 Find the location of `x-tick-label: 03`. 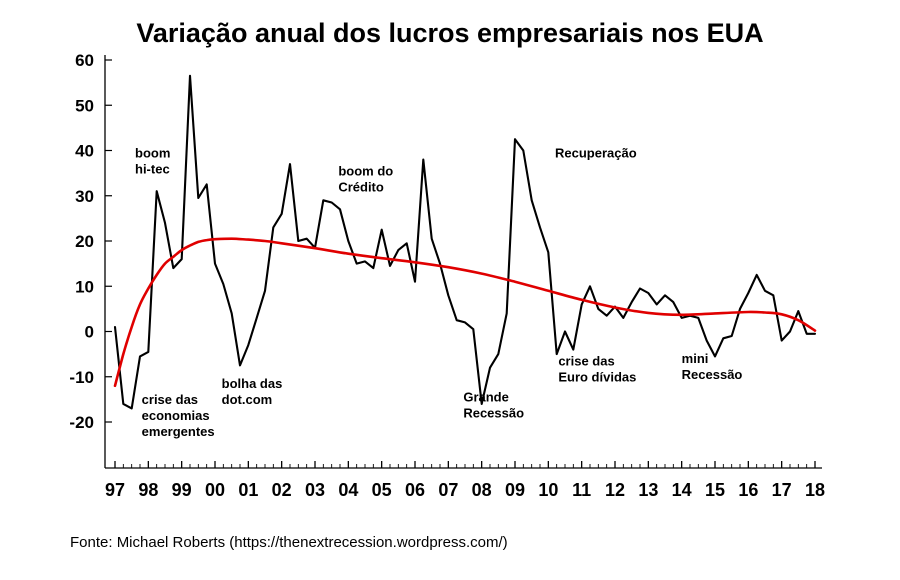

x-tick-label: 03 is located at coordinates (315, 490).